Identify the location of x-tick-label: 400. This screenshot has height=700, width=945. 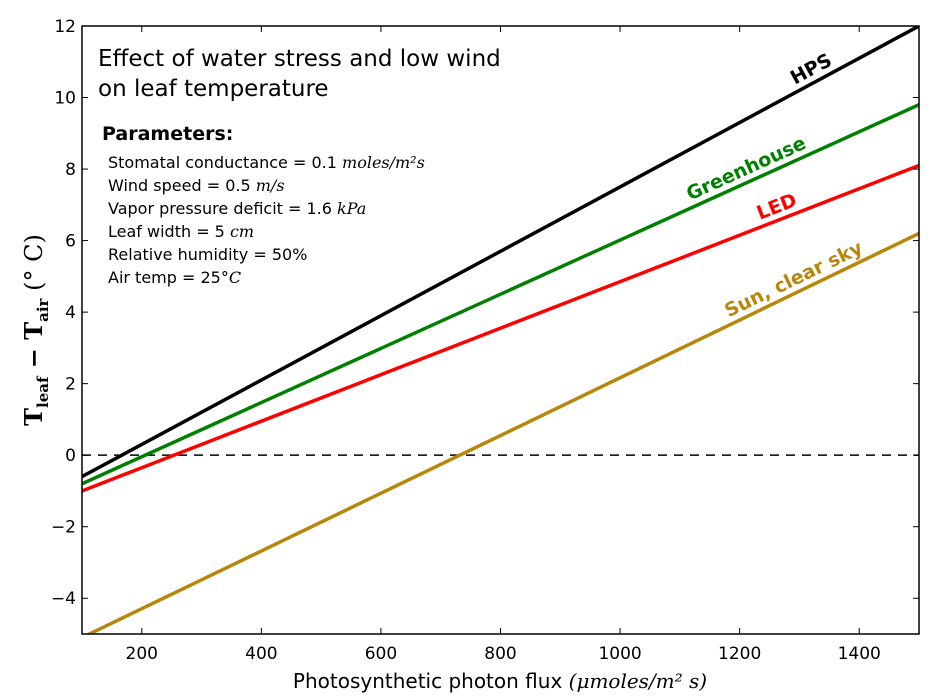
(261, 654).